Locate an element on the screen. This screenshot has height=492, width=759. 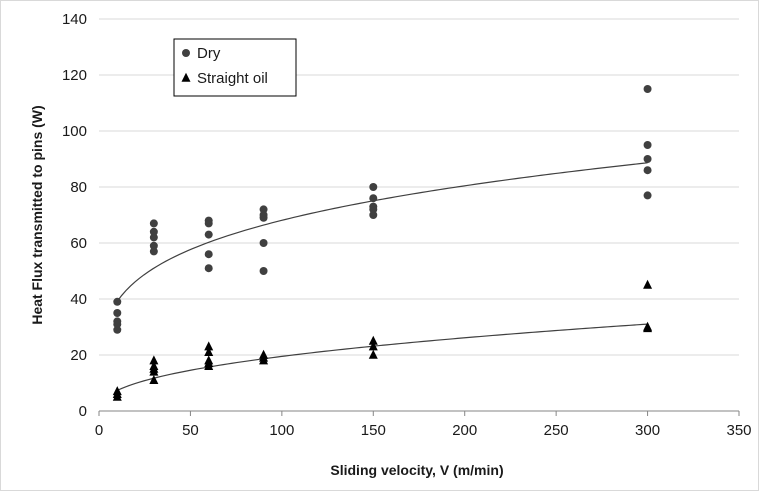
y-tick-label: 20 is located at coordinates (78, 355).